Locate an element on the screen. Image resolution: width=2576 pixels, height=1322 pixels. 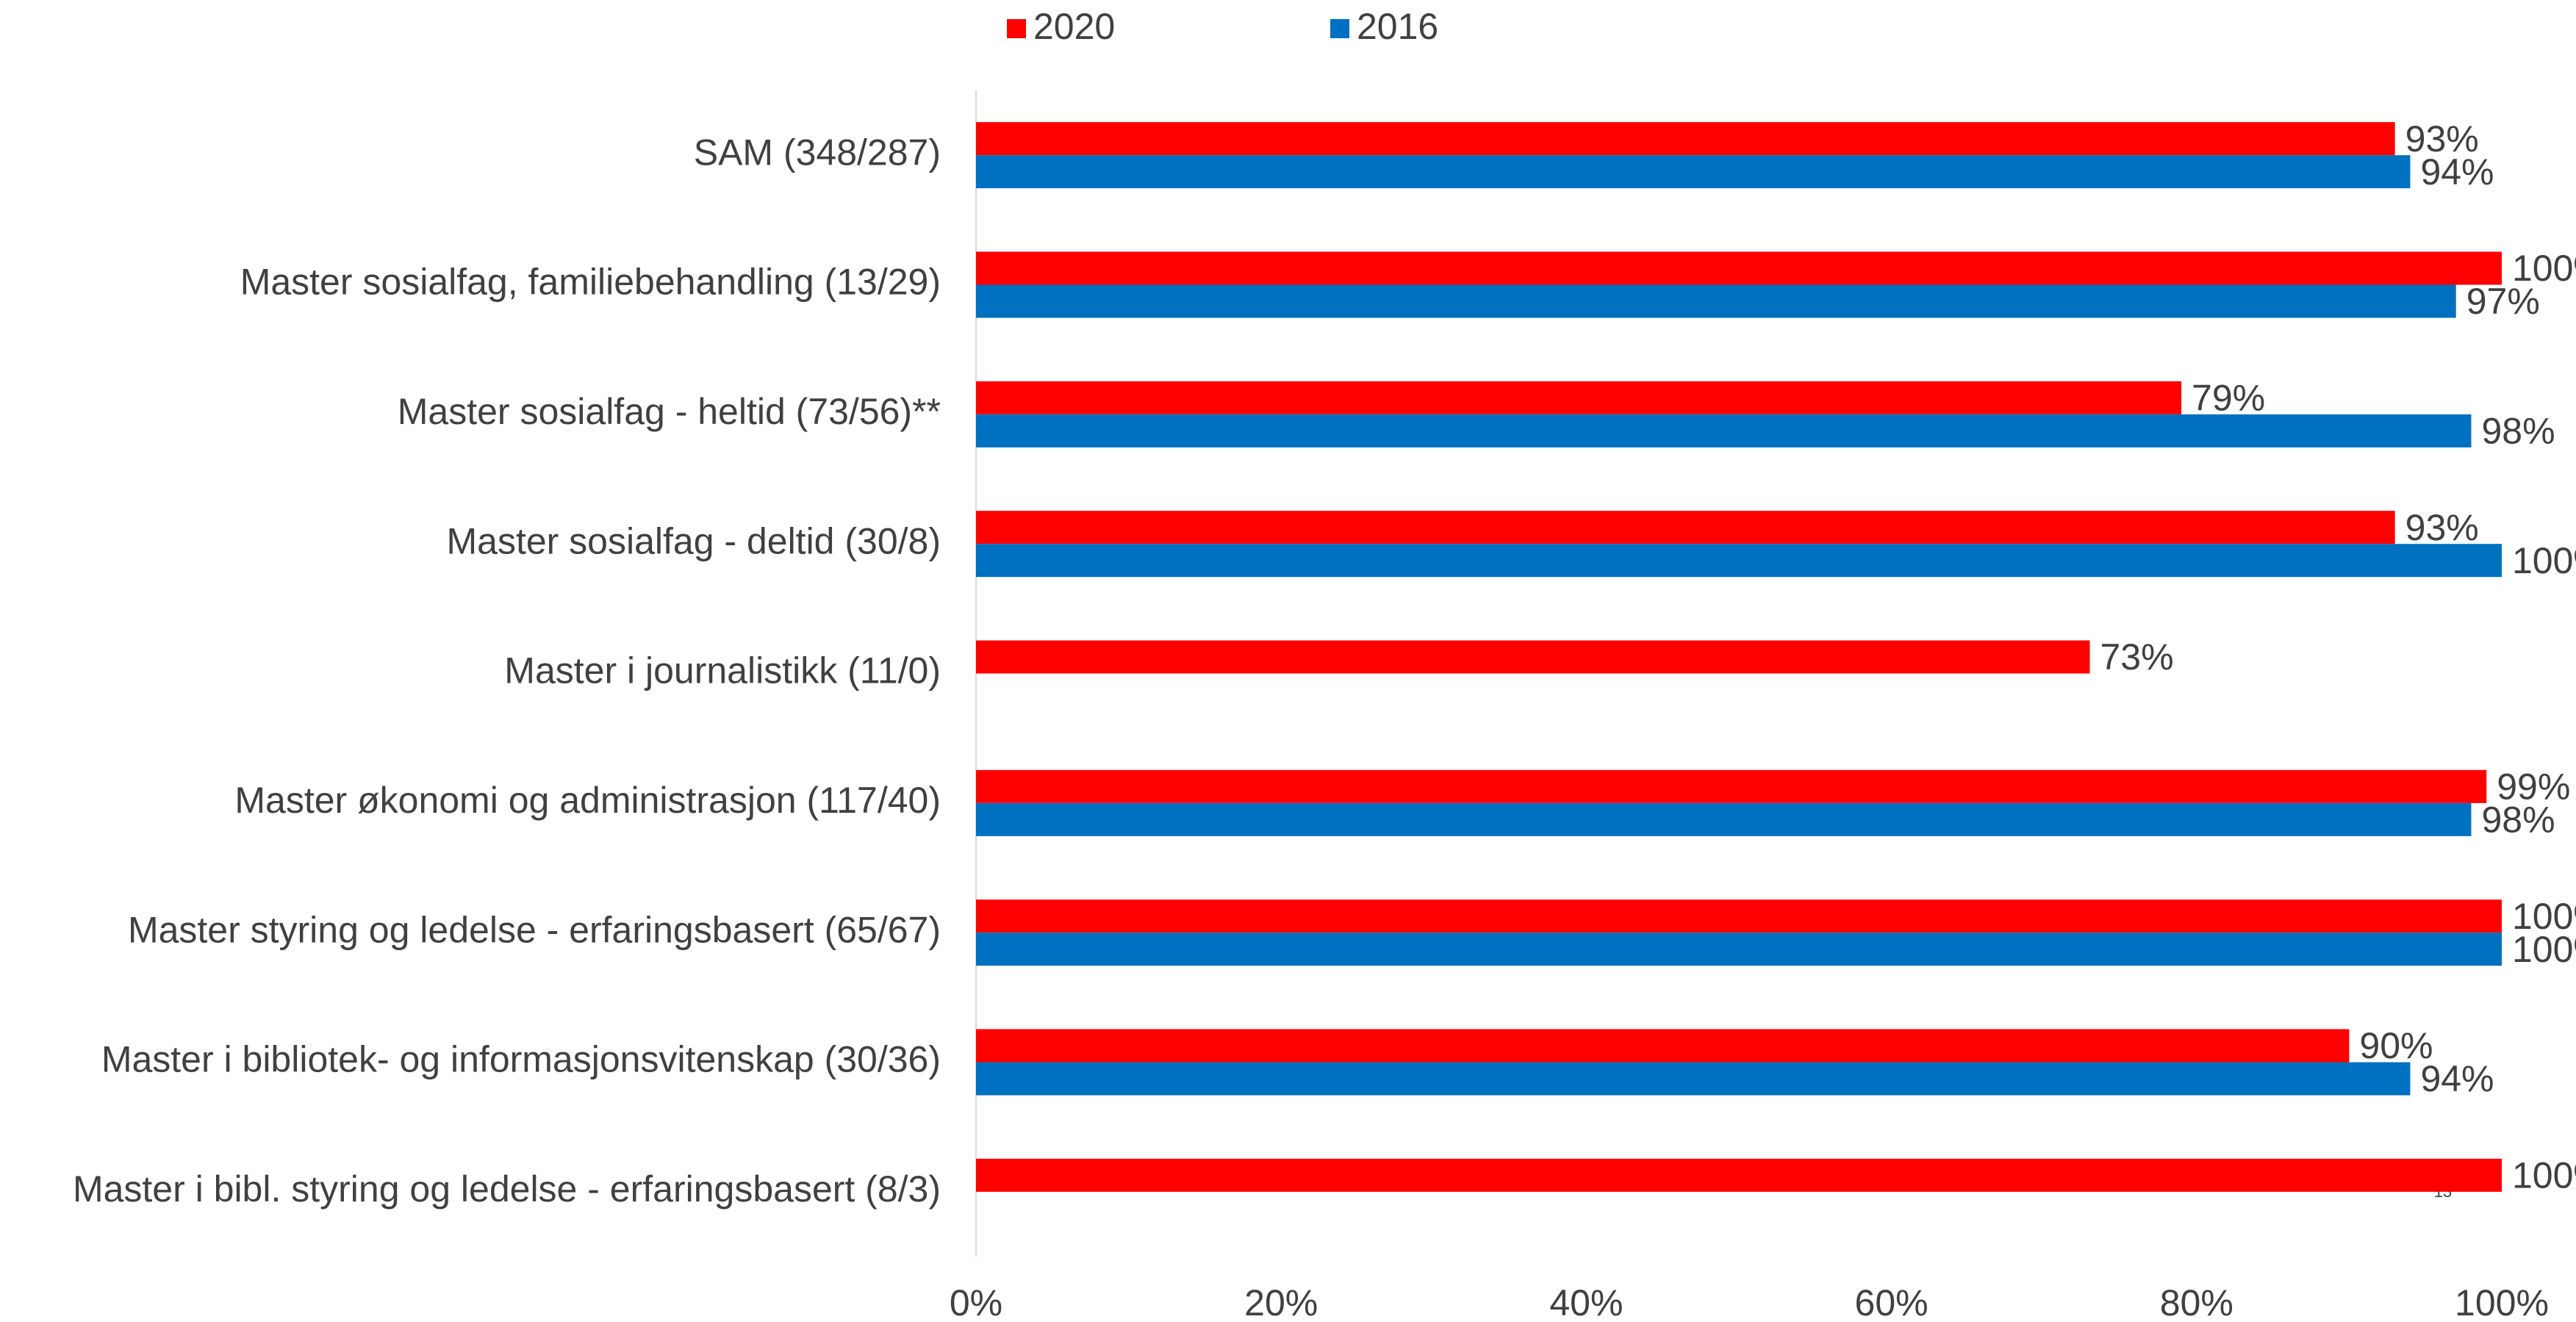
legend-label: 2020 is located at coordinates (1074, 27).